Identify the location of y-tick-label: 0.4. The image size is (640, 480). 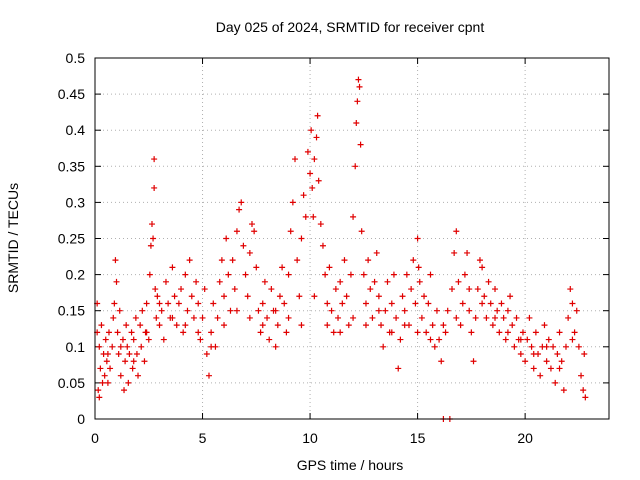
(76, 130).